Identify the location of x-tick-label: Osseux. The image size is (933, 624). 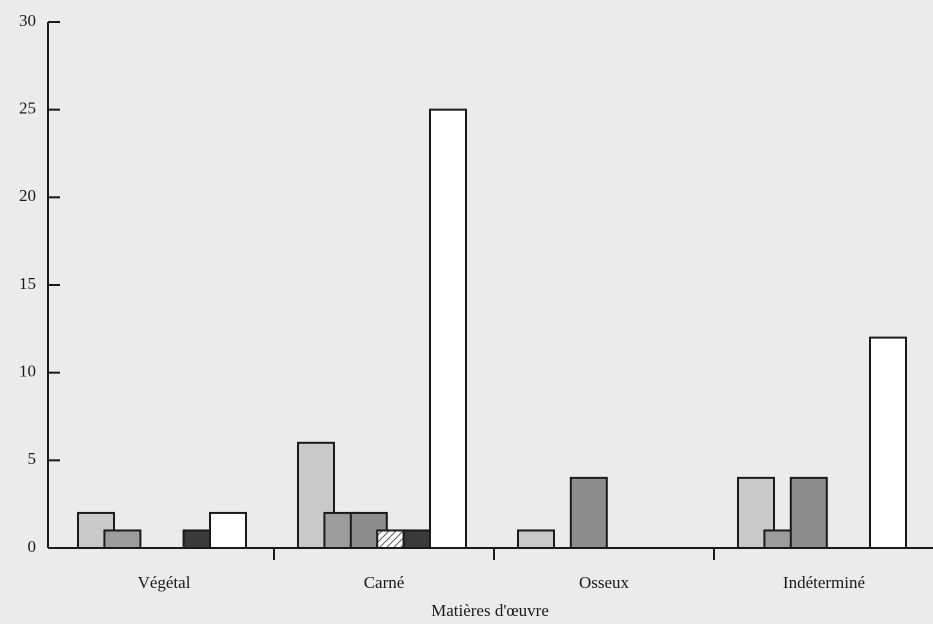
(604, 582).